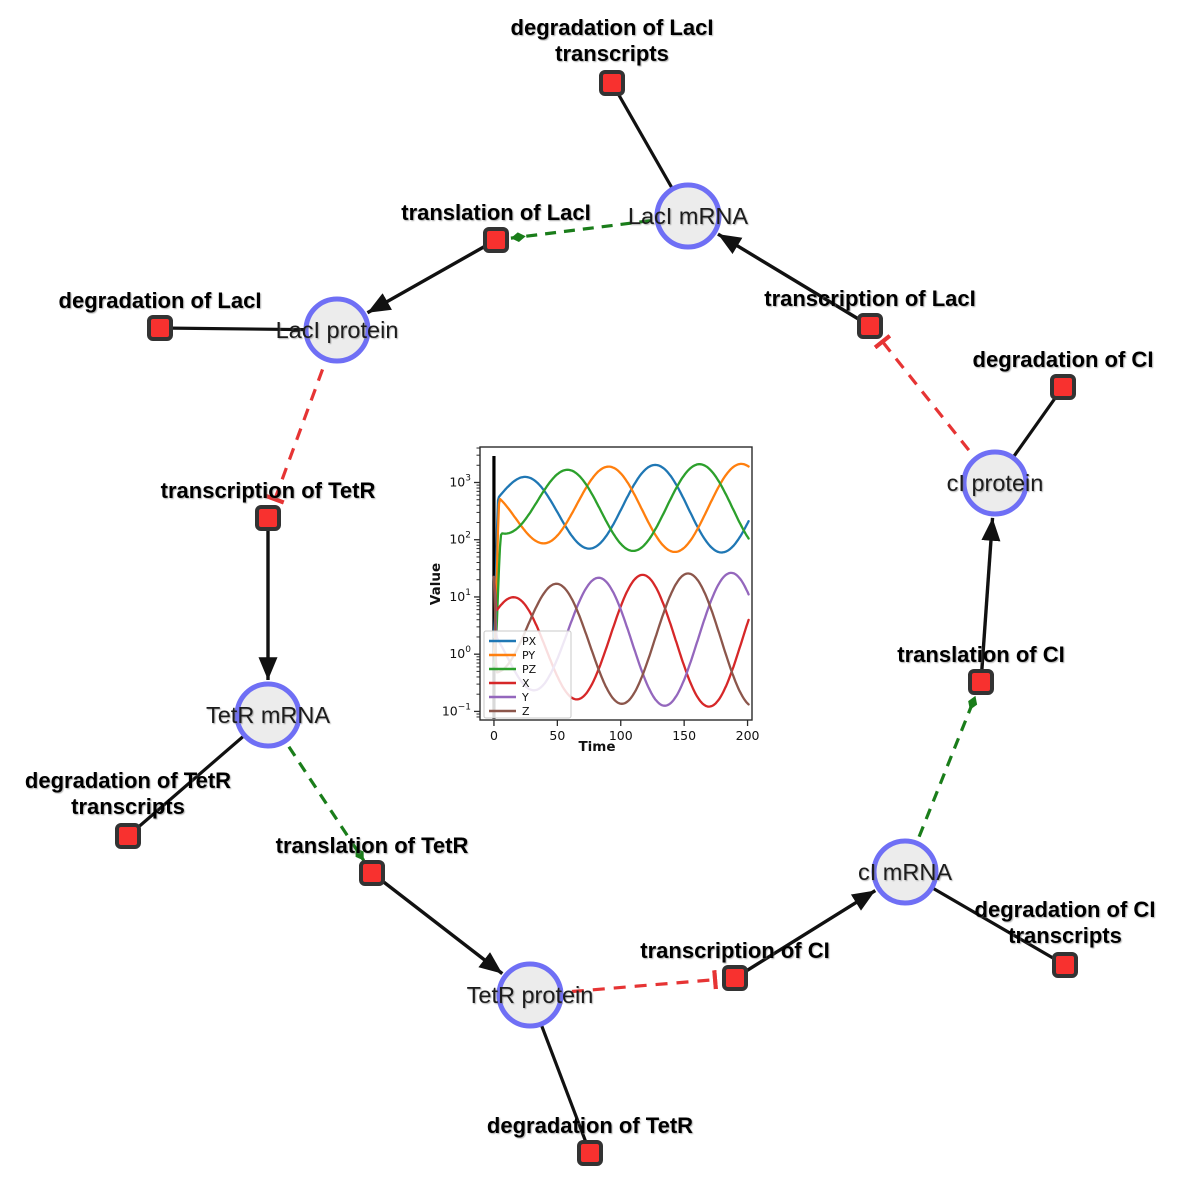 Image resolution: width=1189 pixels, height=1200 pixels. I want to click on species-label-ci-protein: cI protein, so click(995, 483).